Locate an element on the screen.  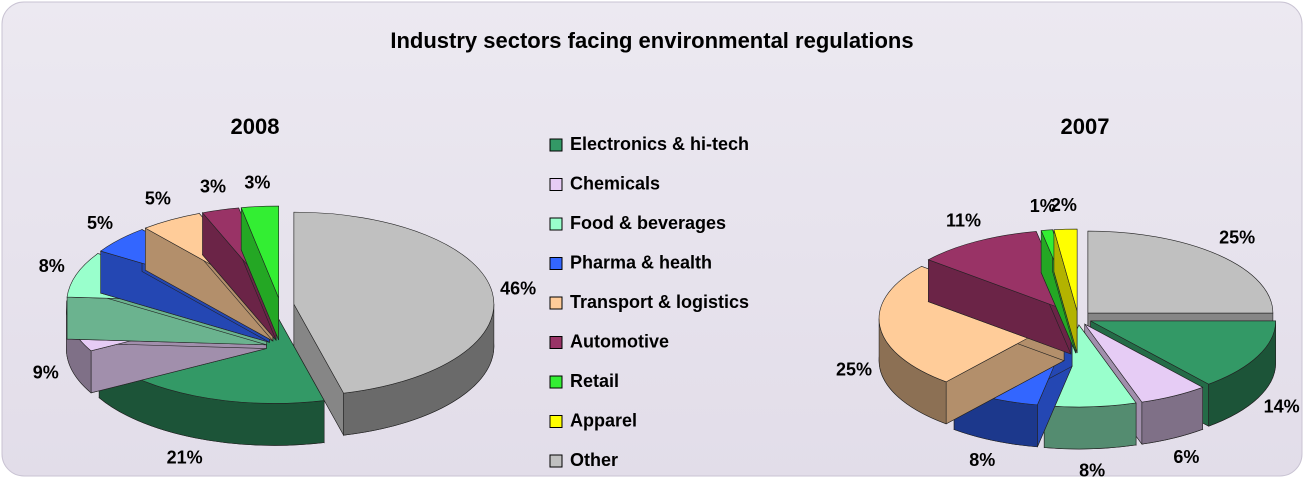
data-label: 6% is located at coordinates (1186, 457).